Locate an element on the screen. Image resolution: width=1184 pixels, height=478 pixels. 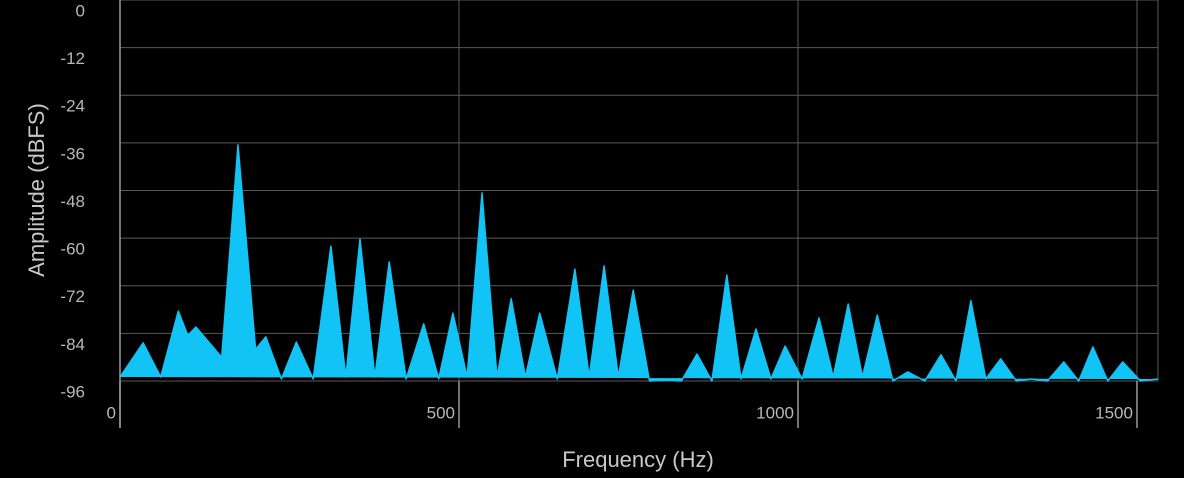
y-axis-title: Amplitude (dBFS) is located at coordinates (36, 190).